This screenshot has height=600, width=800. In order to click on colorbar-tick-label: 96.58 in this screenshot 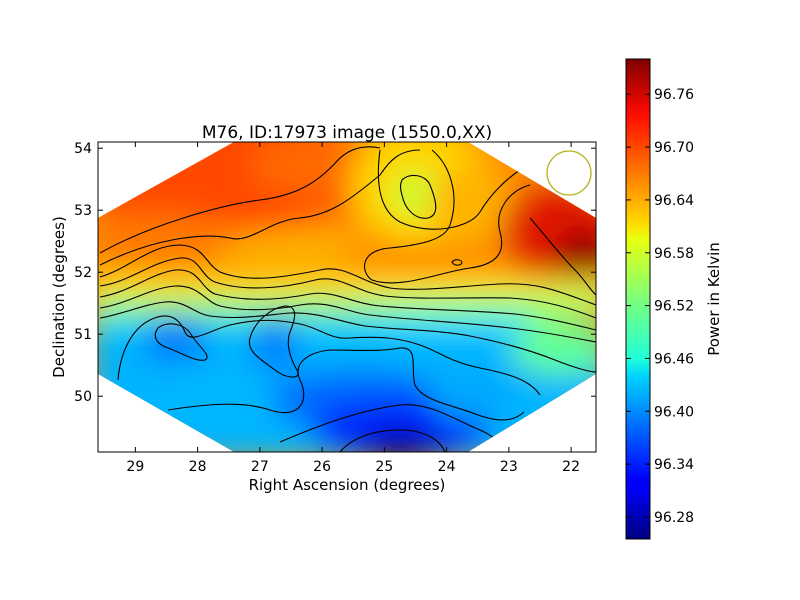, I will do `click(674, 254)`.